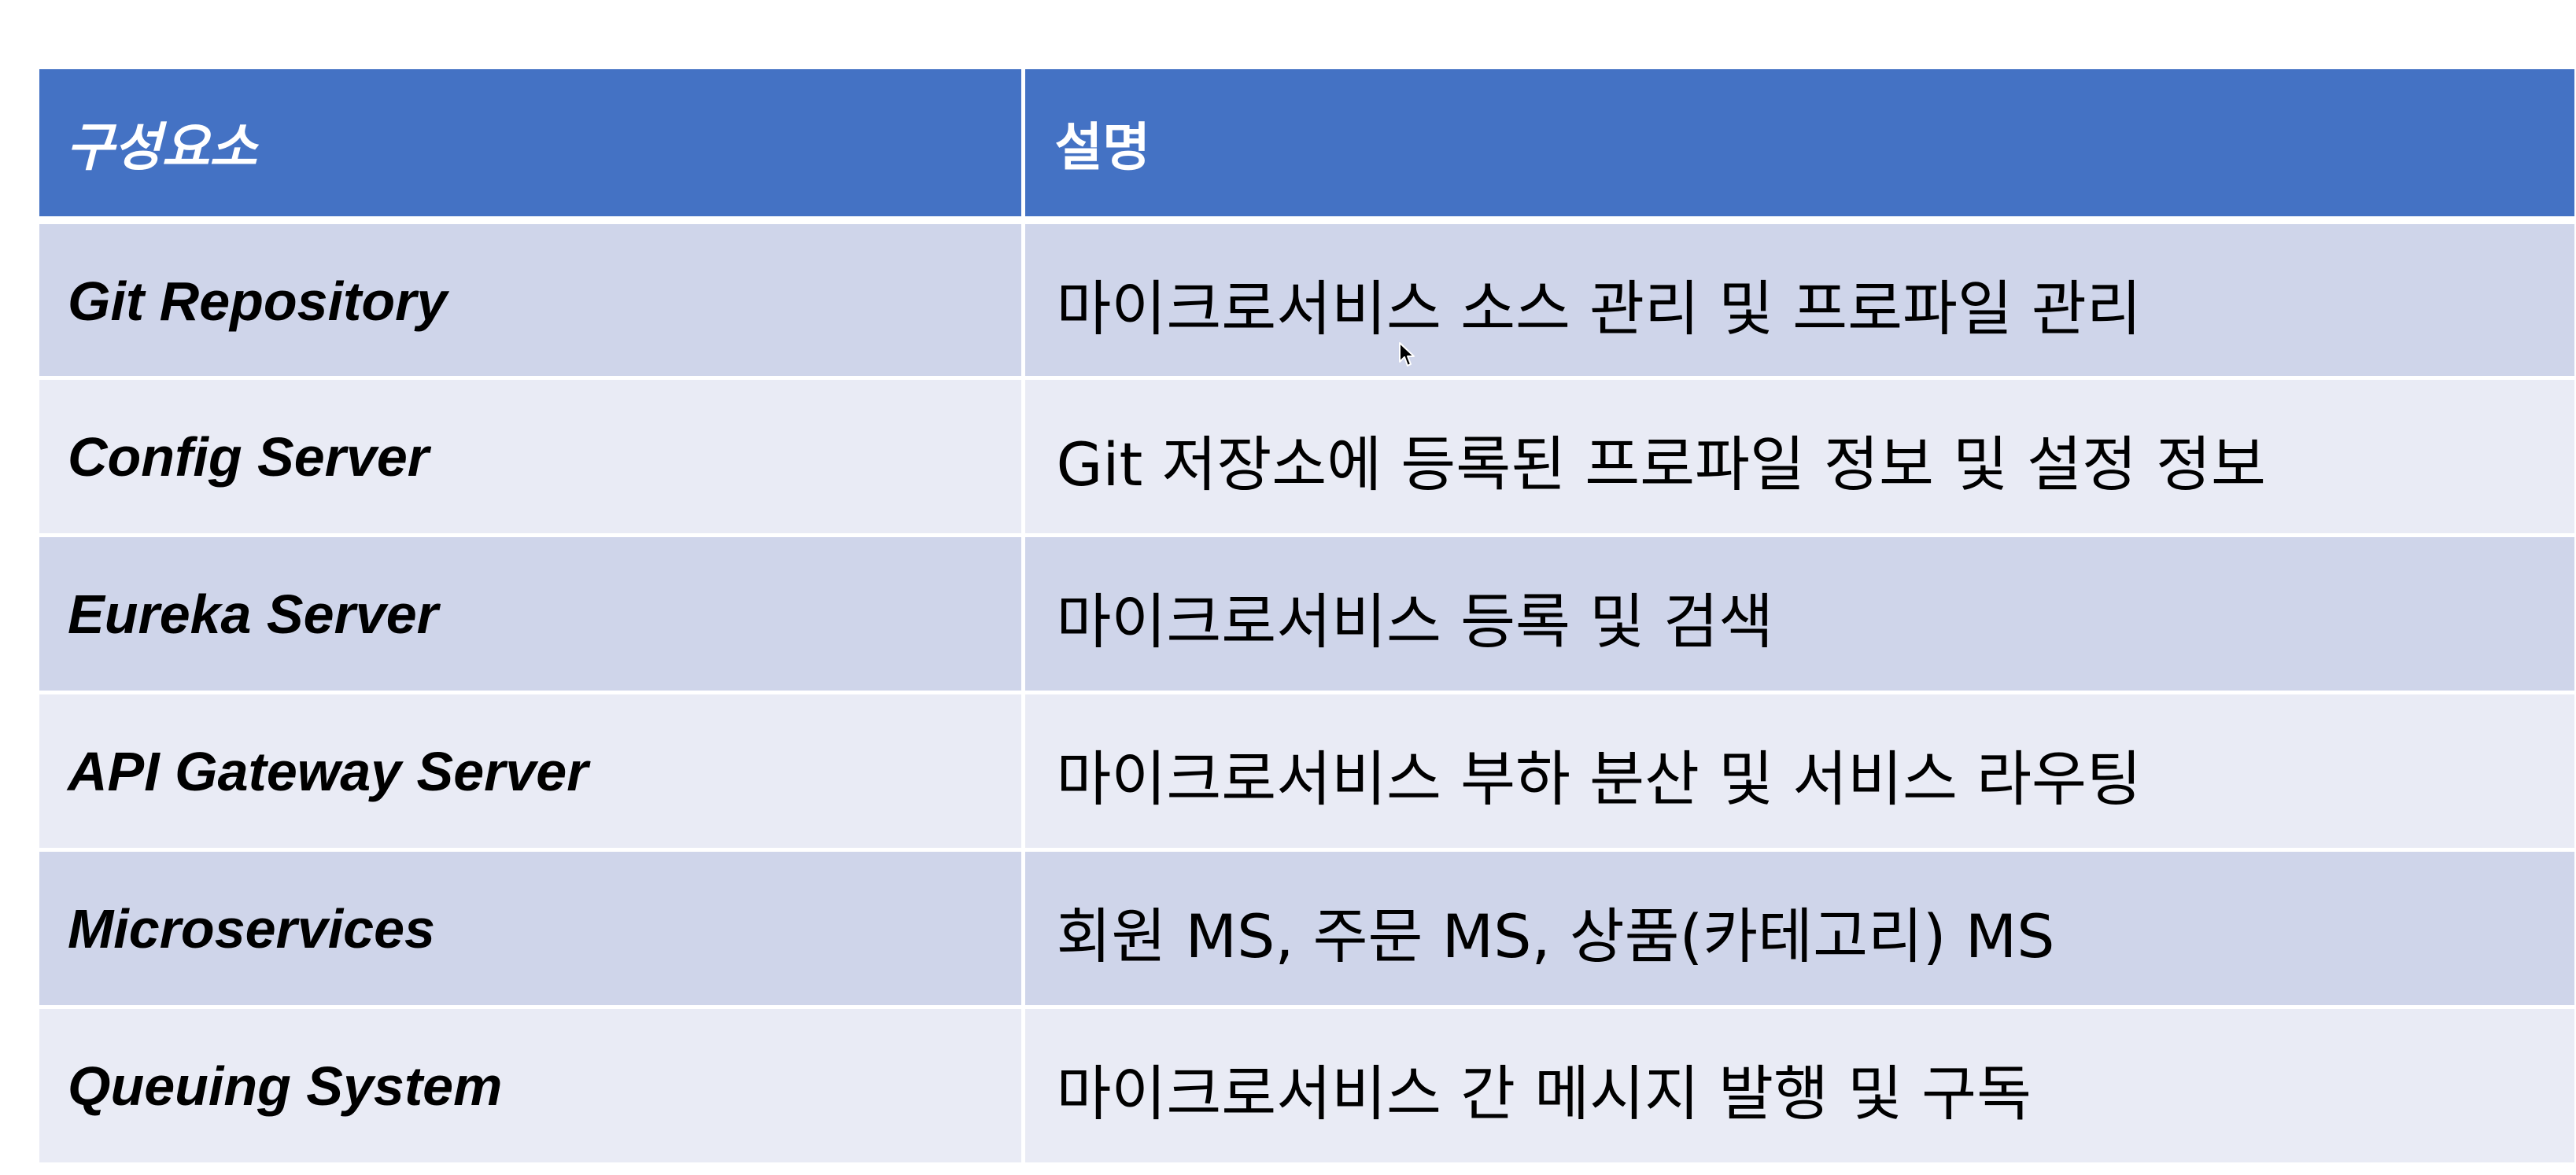 The image size is (2576, 1175). What do you see at coordinates (532, 929) in the screenshot?
I see `component-name: Microservices` at bounding box center [532, 929].